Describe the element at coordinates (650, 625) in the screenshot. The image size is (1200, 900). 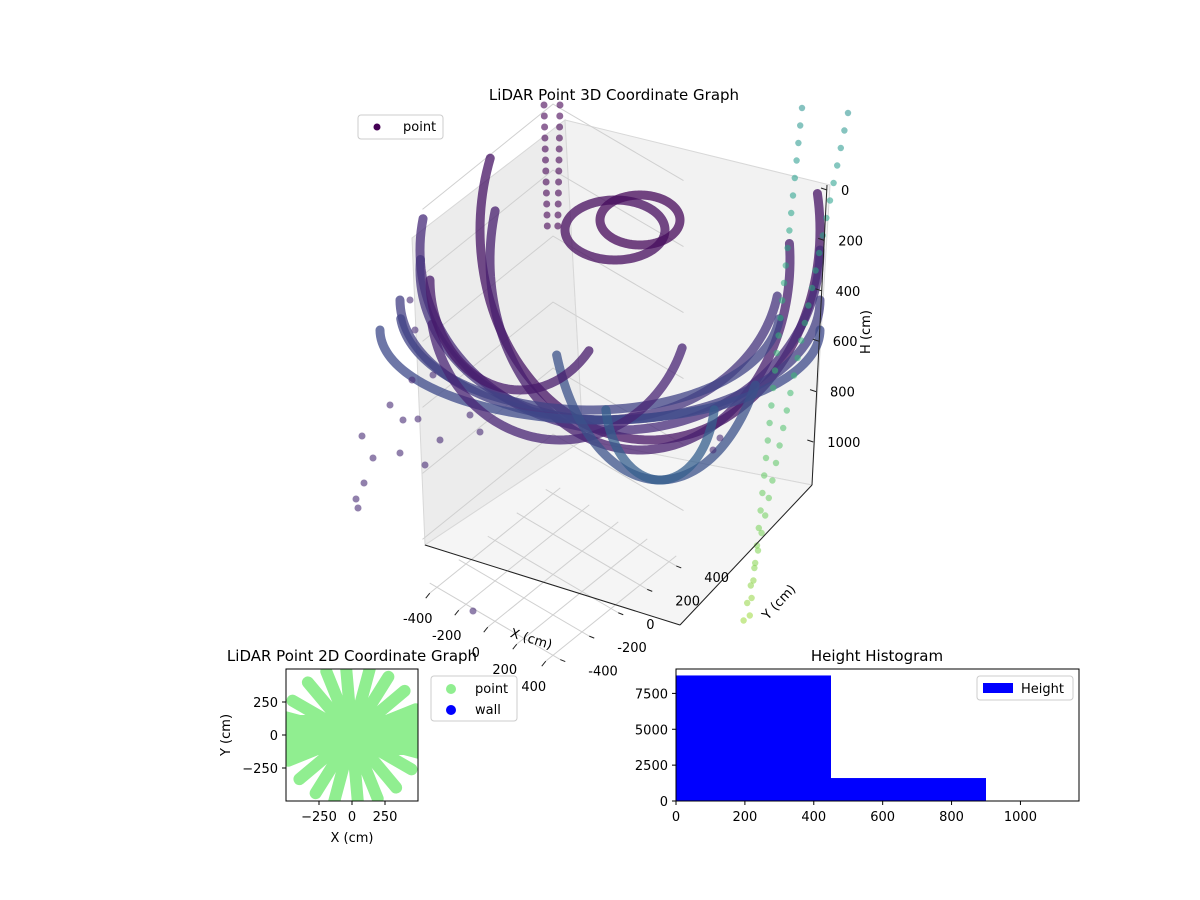
I see `y-tick-label: 0` at that location.